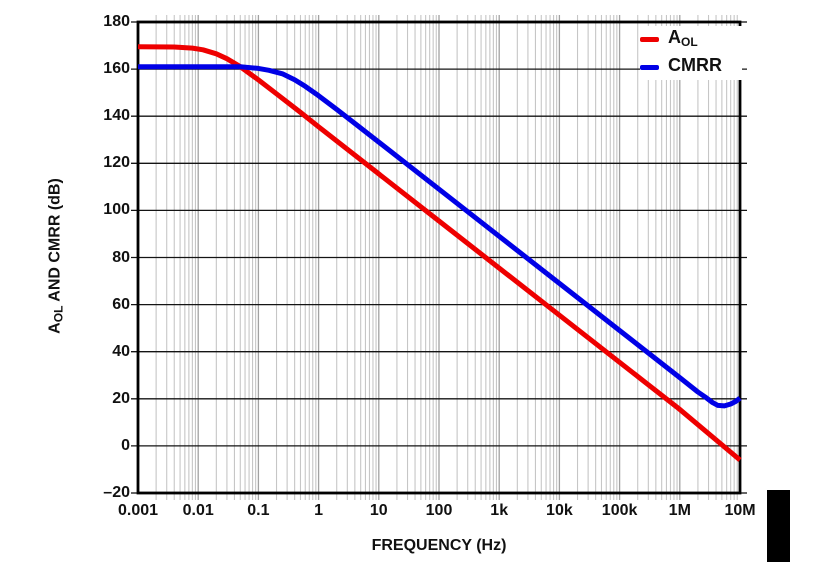 This screenshot has height=573, width=829. What do you see at coordinates (121, 351) in the screenshot?
I see `y-tick-label: 40` at bounding box center [121, 351].